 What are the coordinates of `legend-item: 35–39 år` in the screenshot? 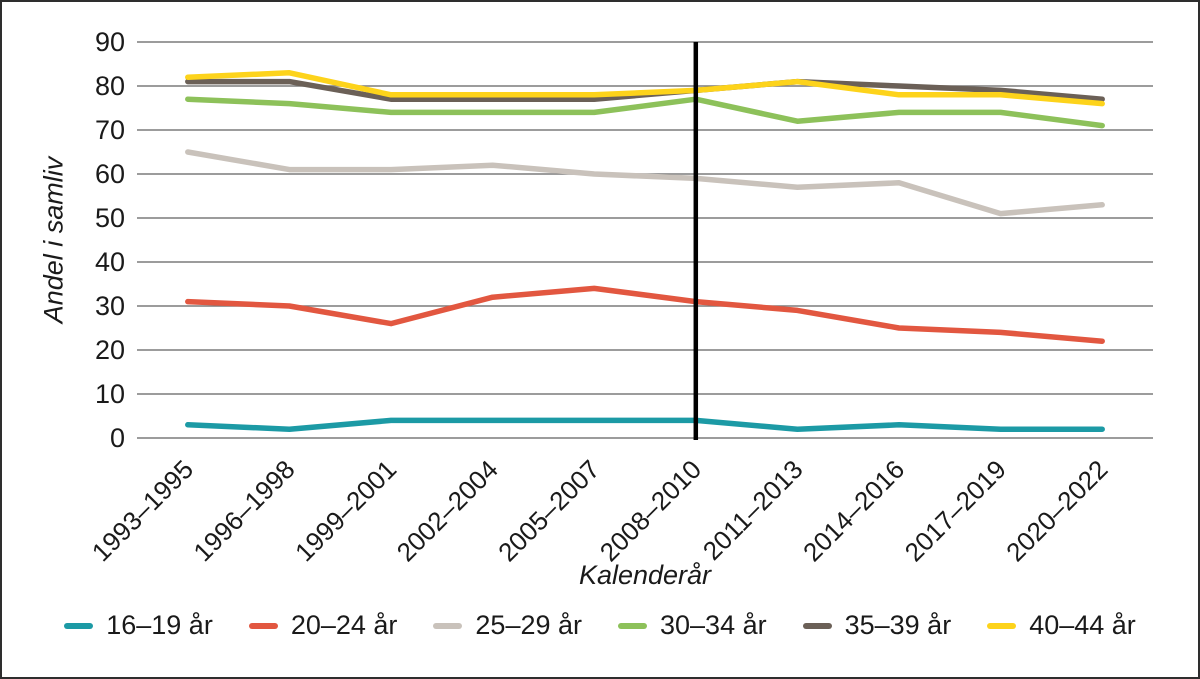 It's located at (877, 625).